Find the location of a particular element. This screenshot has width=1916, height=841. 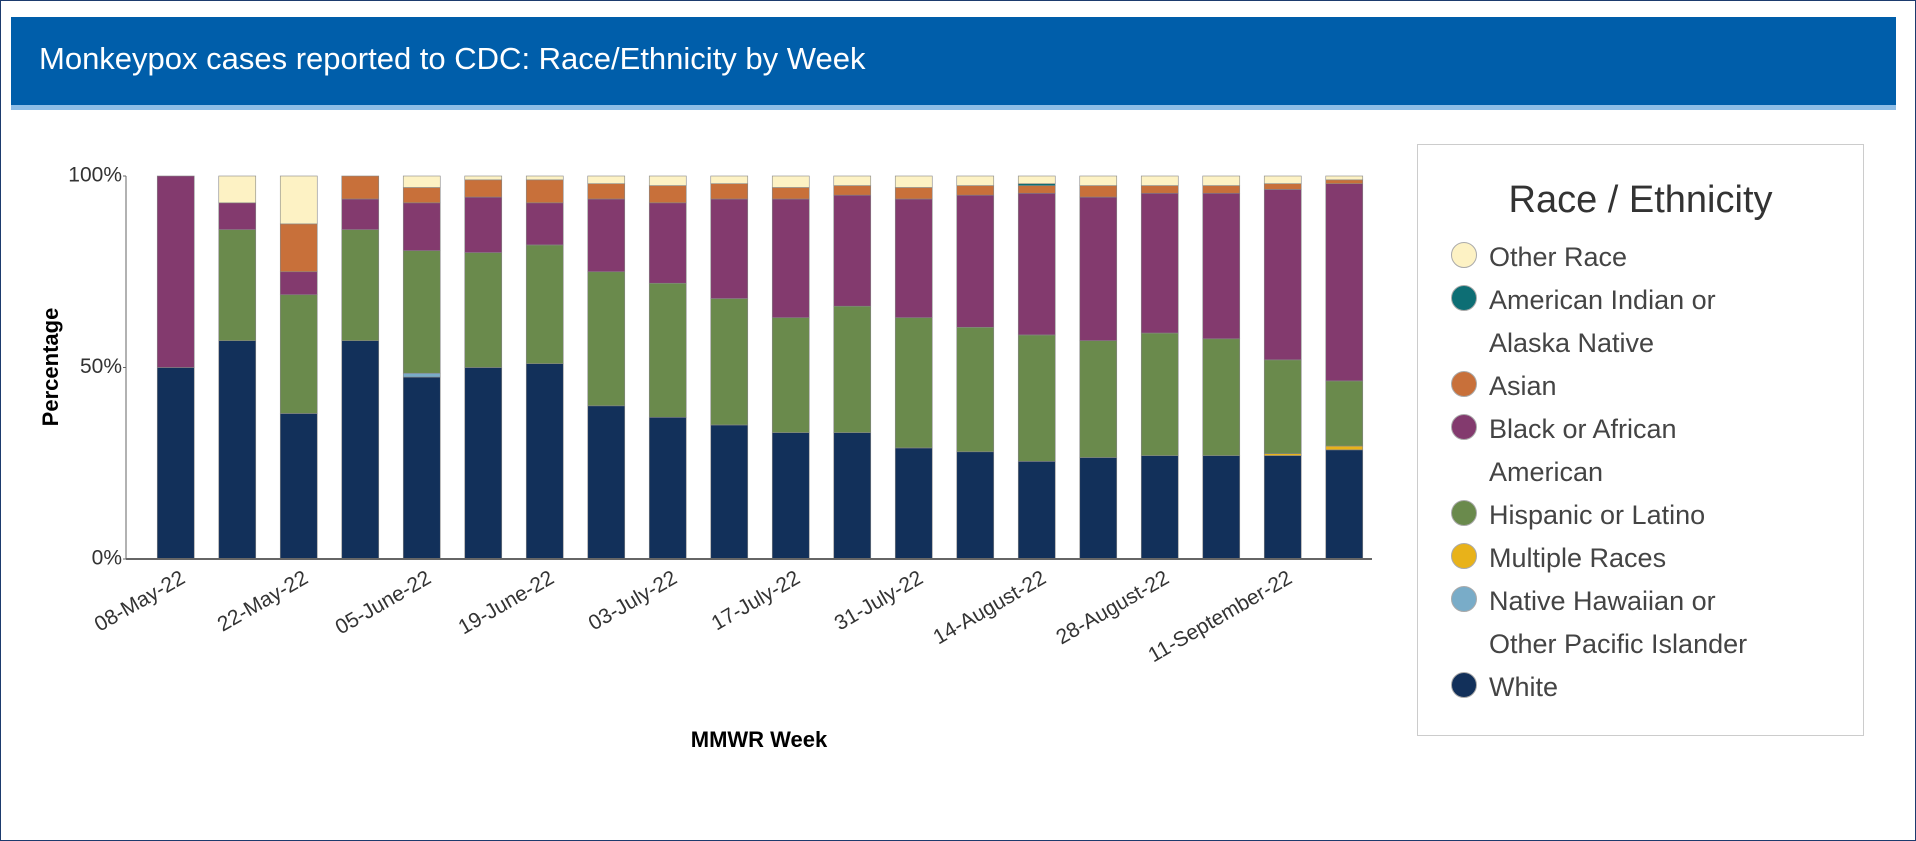

legend-label: American Indian or Alaska Native is located at coordinates (1602, 321).